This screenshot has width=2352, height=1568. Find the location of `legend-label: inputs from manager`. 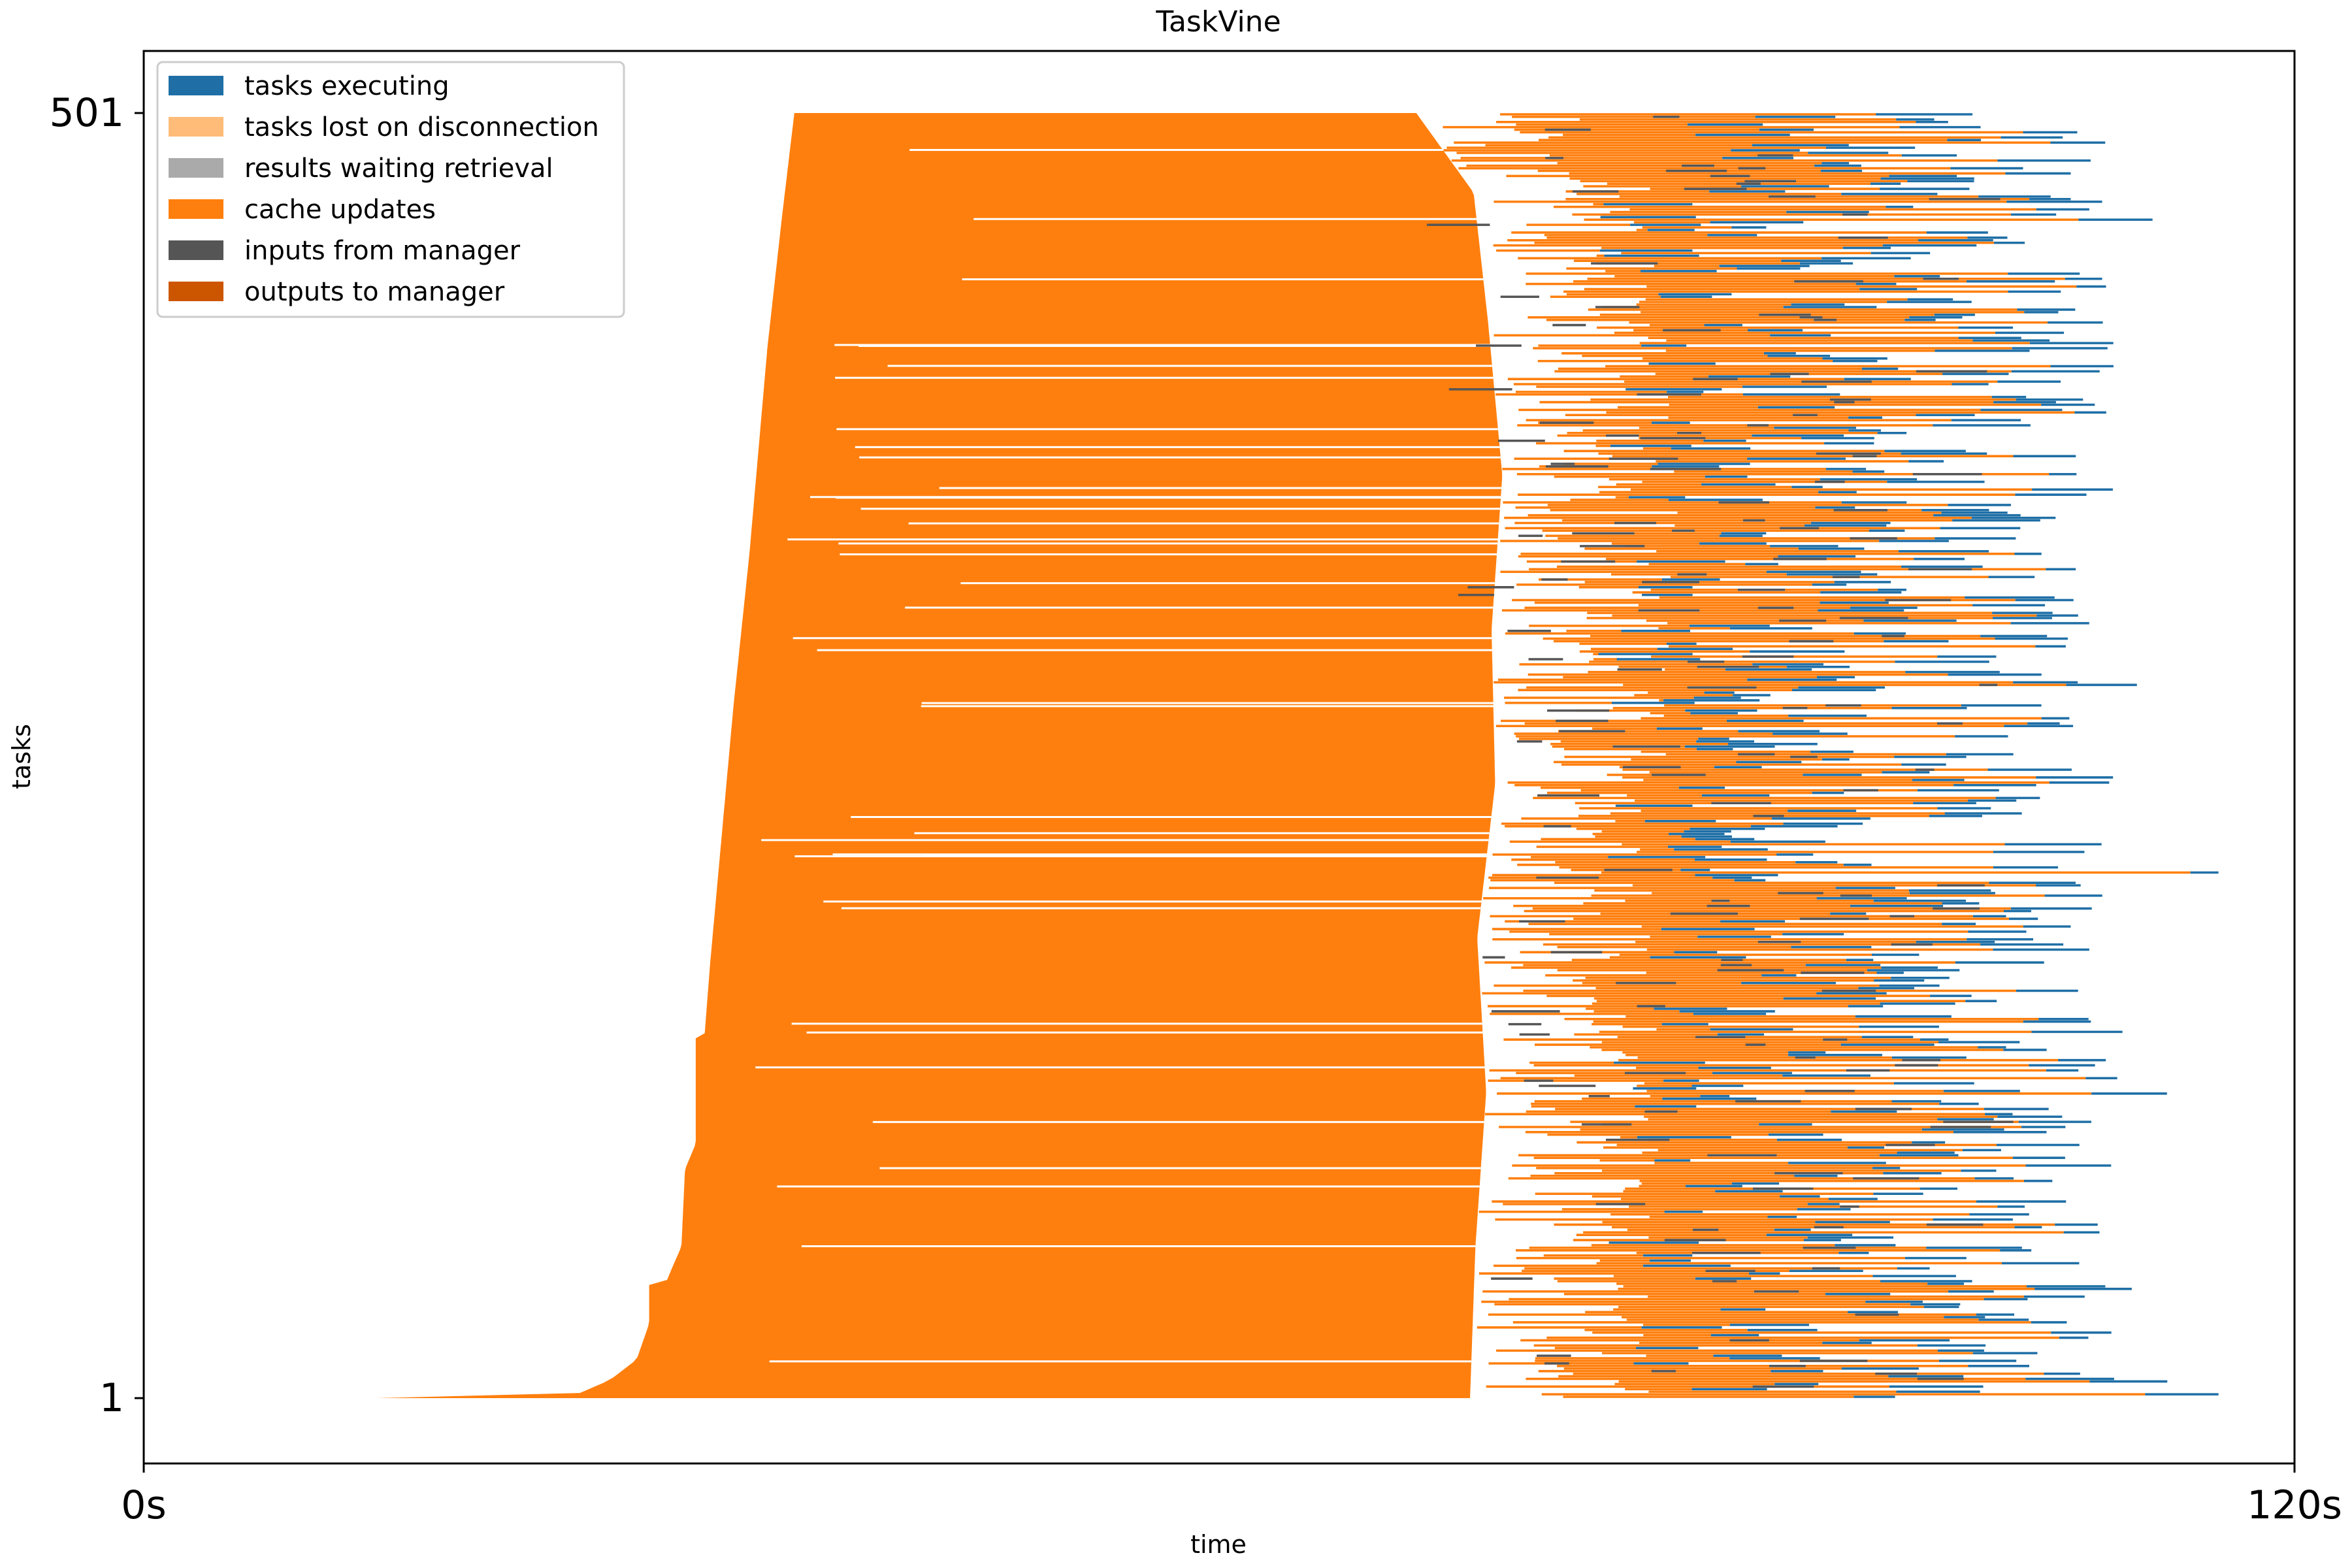

legend-label: inputs from manager is located at coordinates (382, 251).